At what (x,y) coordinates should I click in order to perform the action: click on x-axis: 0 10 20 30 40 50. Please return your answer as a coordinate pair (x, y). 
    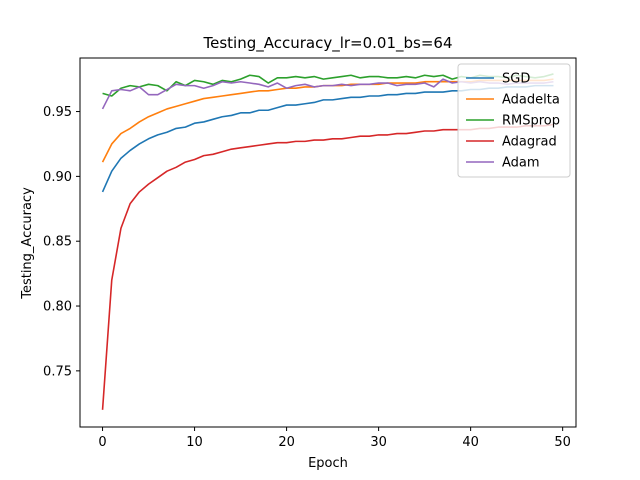
    Looking at the image, I should click on (334, 438).